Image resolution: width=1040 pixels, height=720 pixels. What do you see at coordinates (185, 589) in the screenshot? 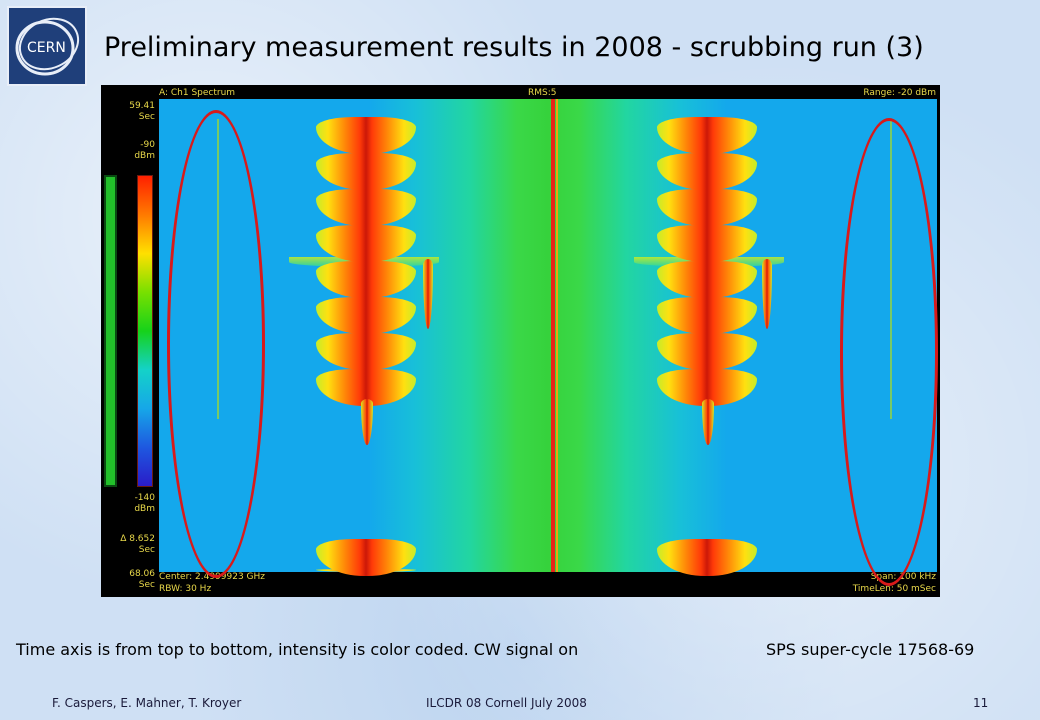
I see `rbw-label: RBW: 30 Hz` at bounding box center [185, 589].